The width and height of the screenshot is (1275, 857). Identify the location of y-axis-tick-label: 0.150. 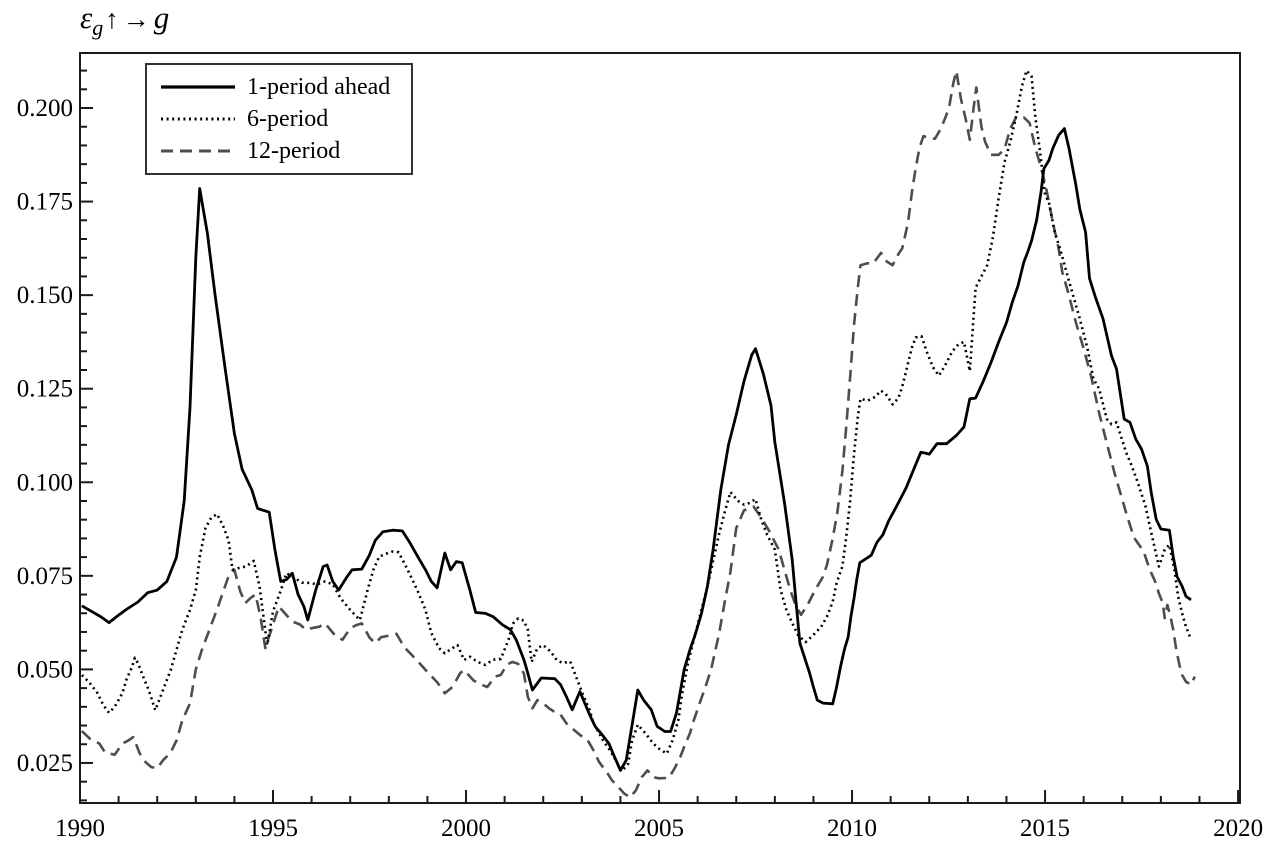
(45, 295).